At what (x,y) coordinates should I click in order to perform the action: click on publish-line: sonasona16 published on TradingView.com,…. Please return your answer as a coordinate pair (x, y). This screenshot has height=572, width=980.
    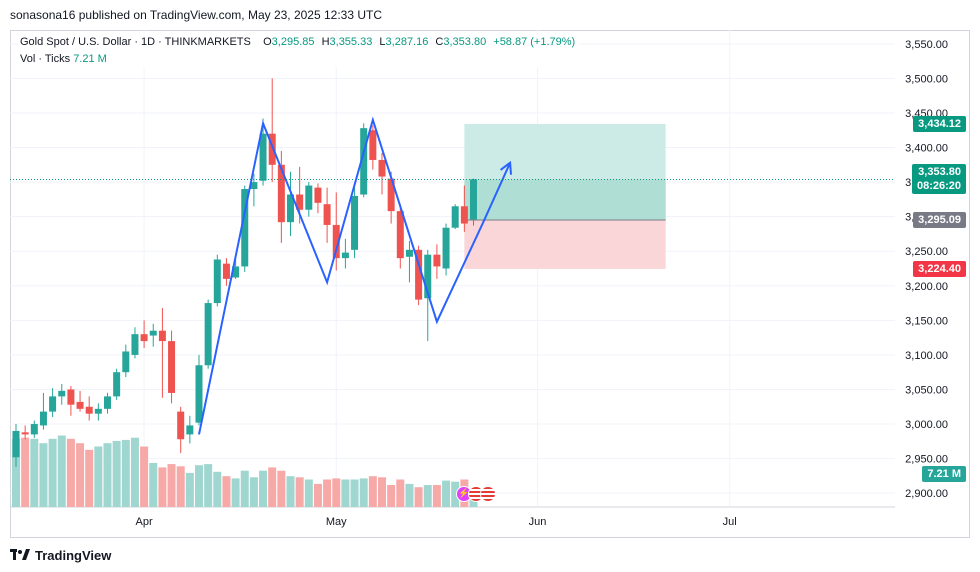
    Looking at the image, I should click on (196, 15).